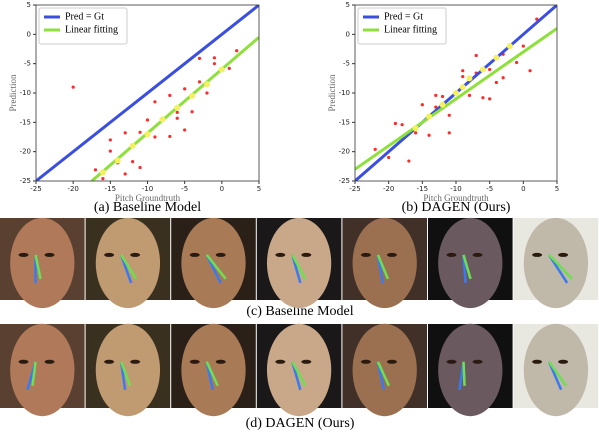  I want to click on row-caption: (c) Baseline Model, so click(299, 311).